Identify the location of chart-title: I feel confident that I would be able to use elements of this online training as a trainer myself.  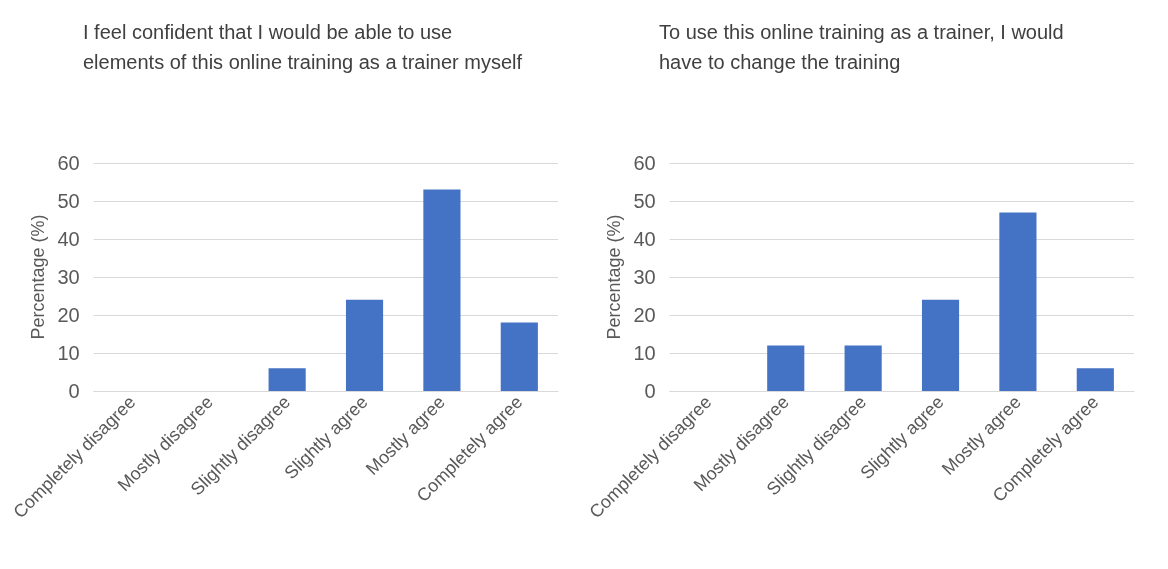
(303, 47).